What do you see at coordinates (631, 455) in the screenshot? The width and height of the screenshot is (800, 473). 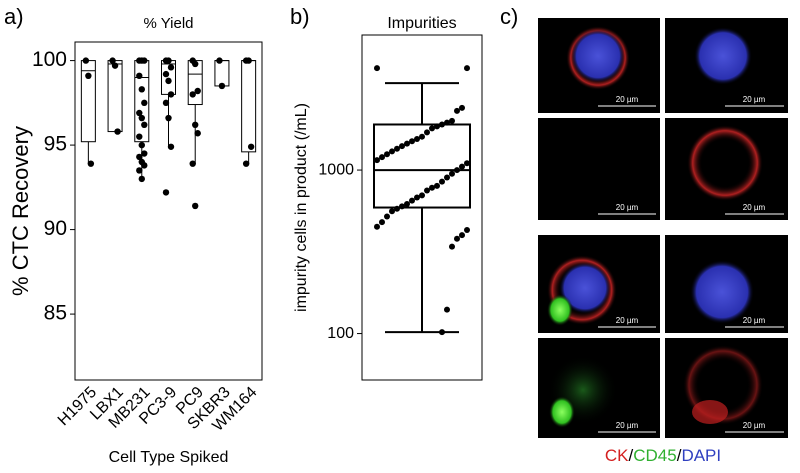 I see `legend-sep: /` at bounding box center [631, 455].